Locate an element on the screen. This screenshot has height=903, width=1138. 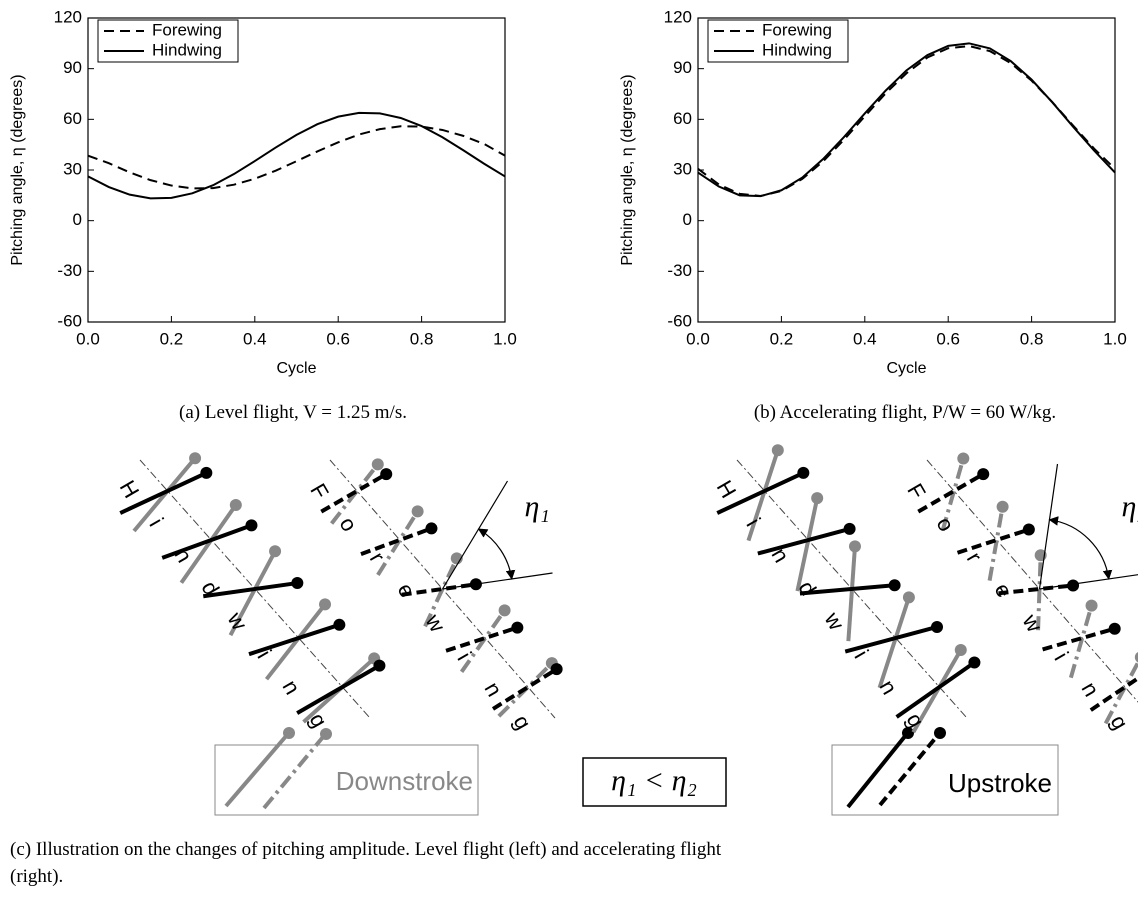
y-tick-label: 90 is located at coordinates (72, 67).